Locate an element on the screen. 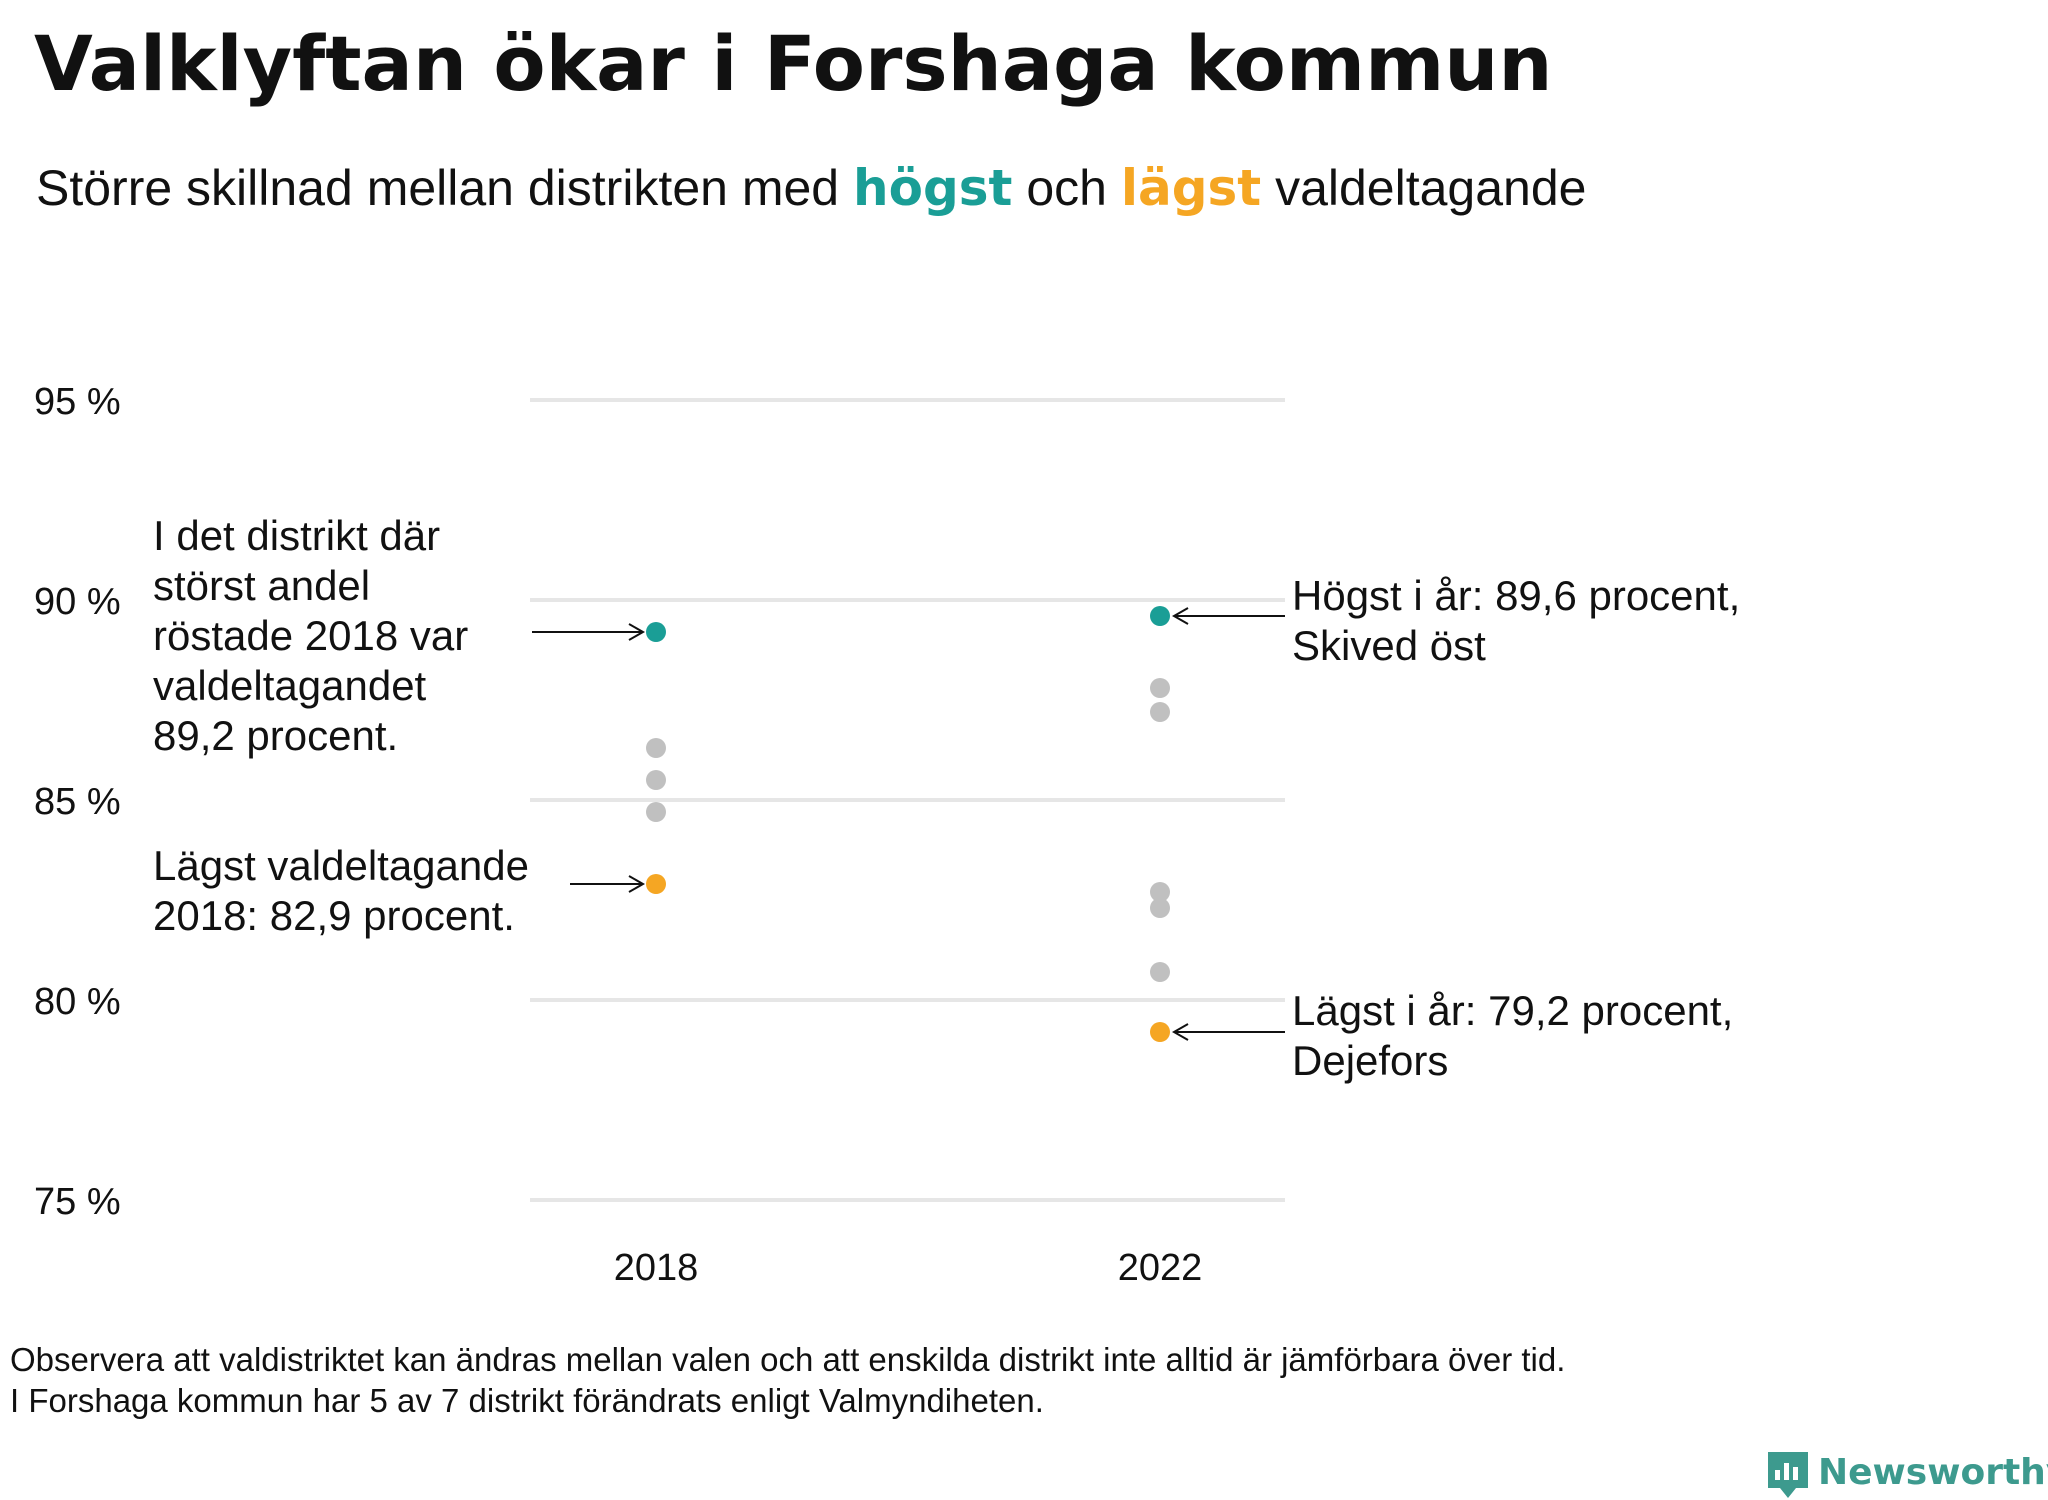 This screenshot has height=1500, width=2048. annotation-low2018-line: 2018: 82,9 procent. is located at coordinates (334, 915).